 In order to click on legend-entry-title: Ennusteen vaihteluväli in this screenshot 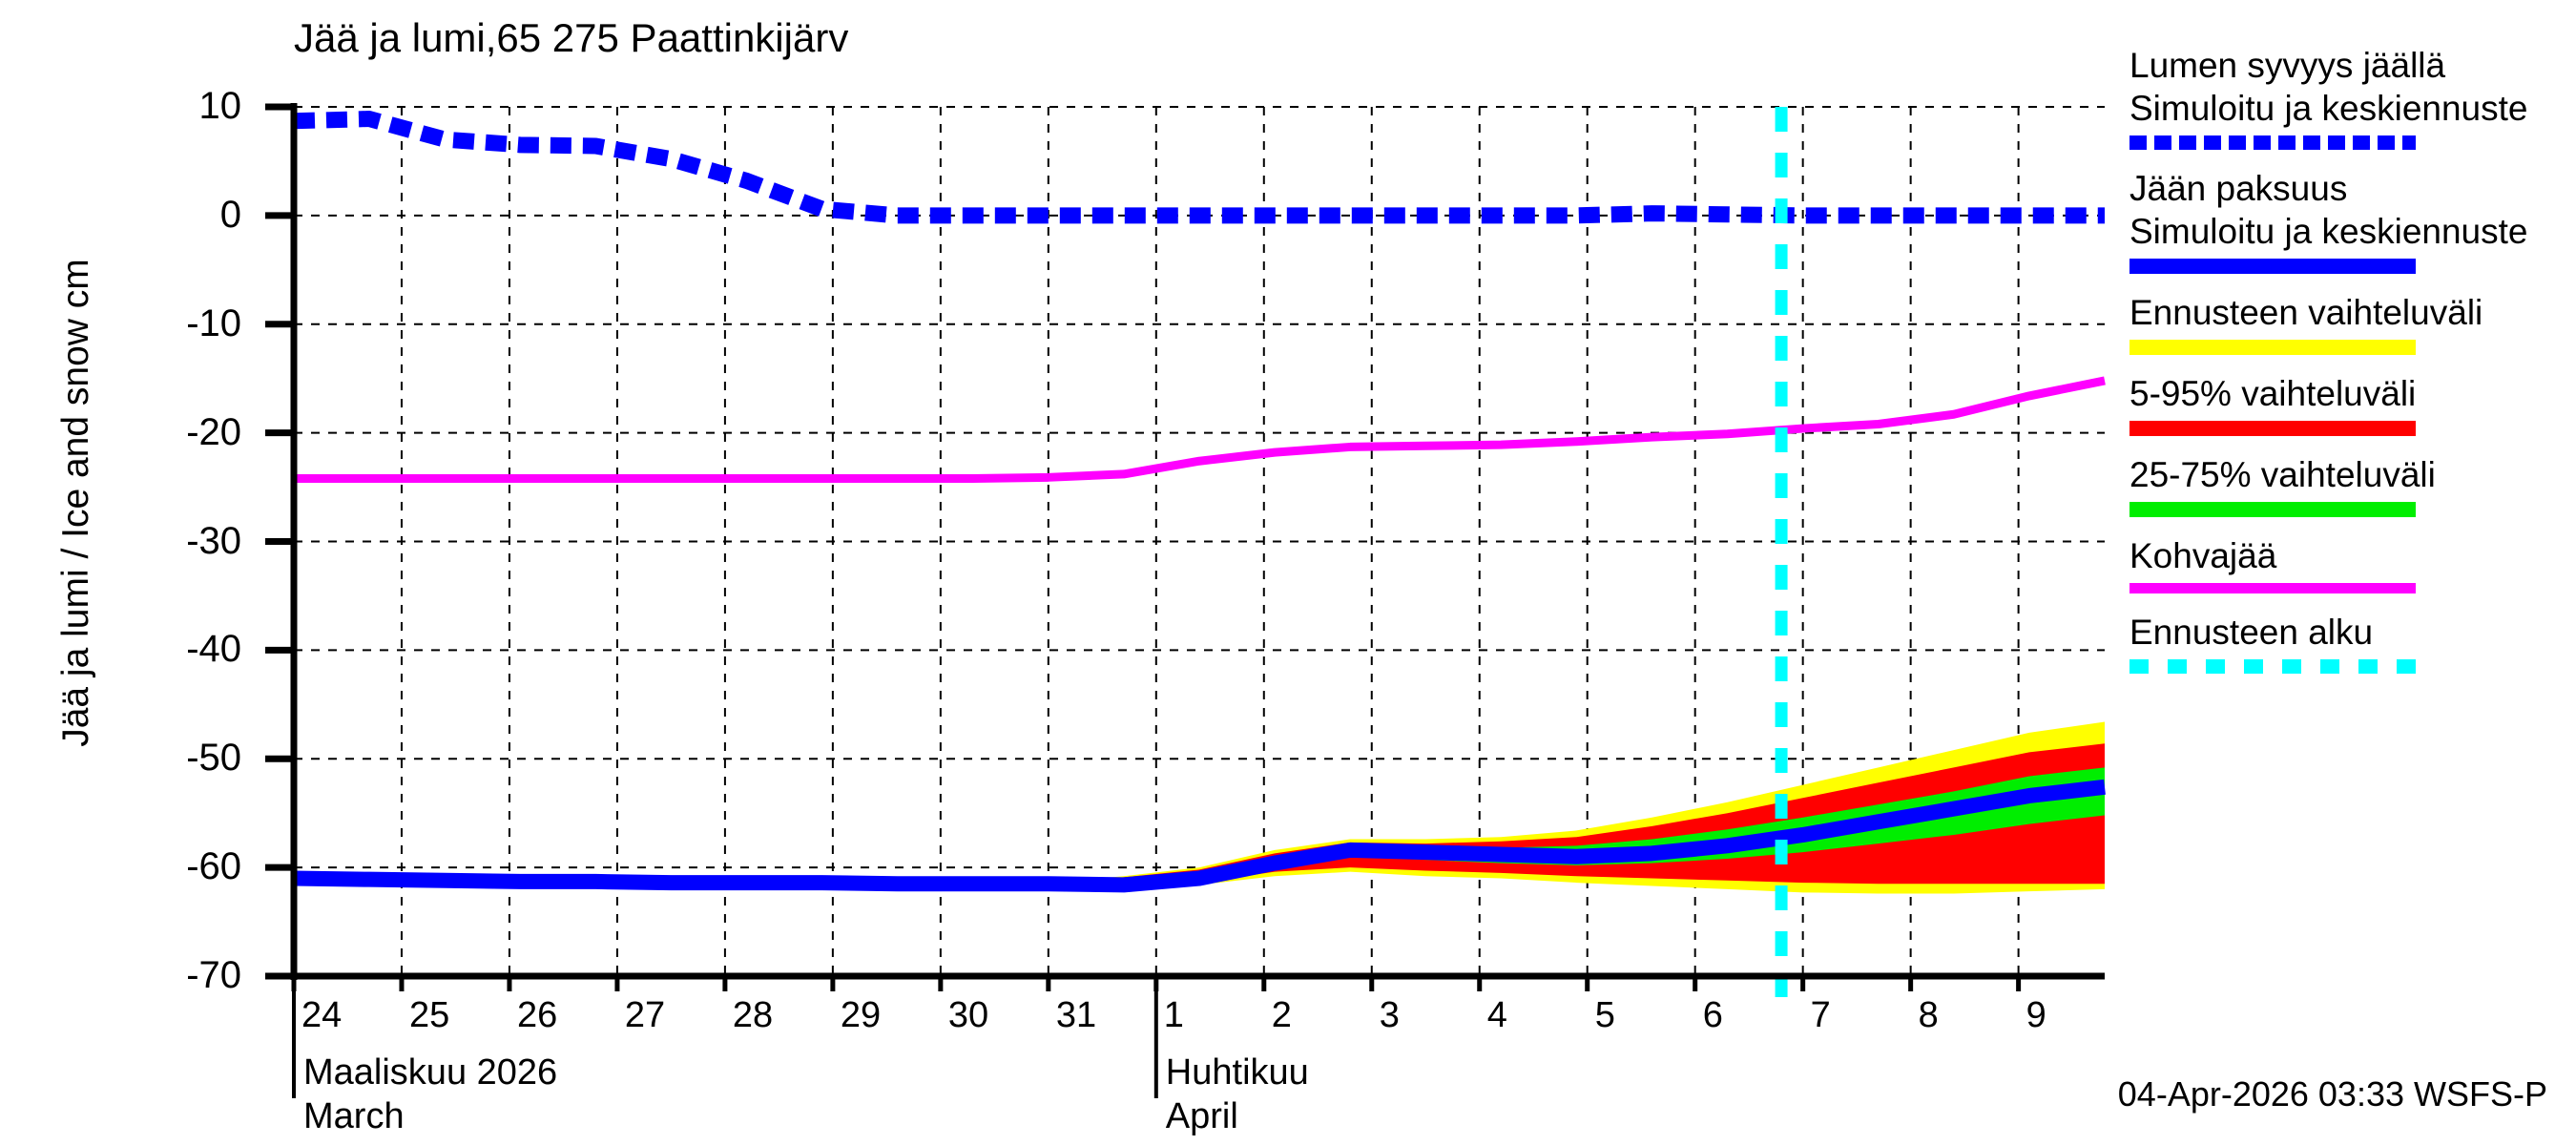, I will do `click(2306, 312)`.